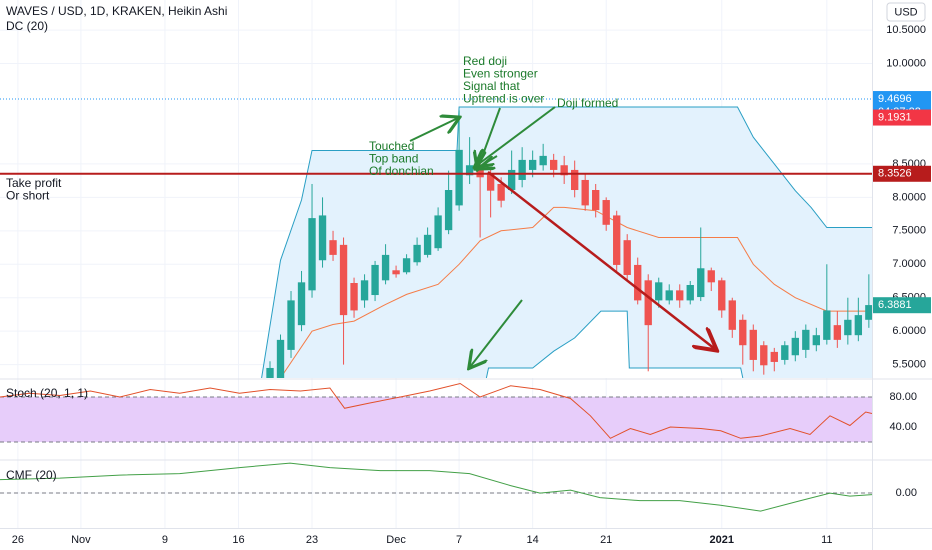  Describe the element at coordinates (903, 397) in the screenshot. I see `y-tick-label: 80.00` at that location.